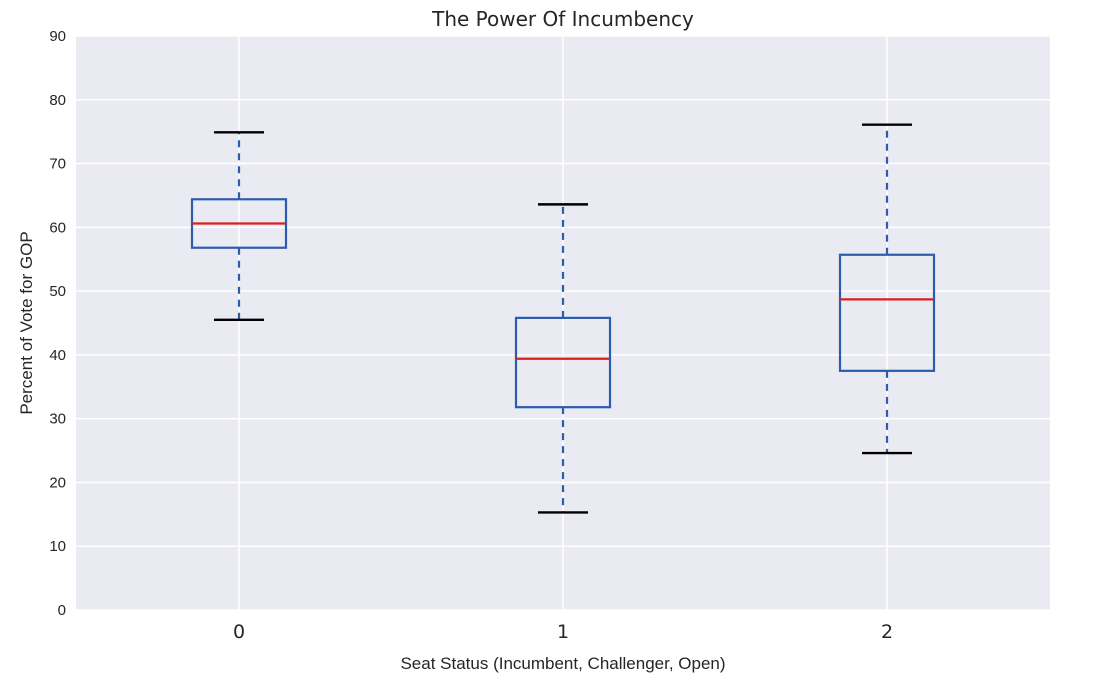 The height and width of the screenshot is (685, 1093). I want to click on y-tick-label: 80, so click(57, 100).